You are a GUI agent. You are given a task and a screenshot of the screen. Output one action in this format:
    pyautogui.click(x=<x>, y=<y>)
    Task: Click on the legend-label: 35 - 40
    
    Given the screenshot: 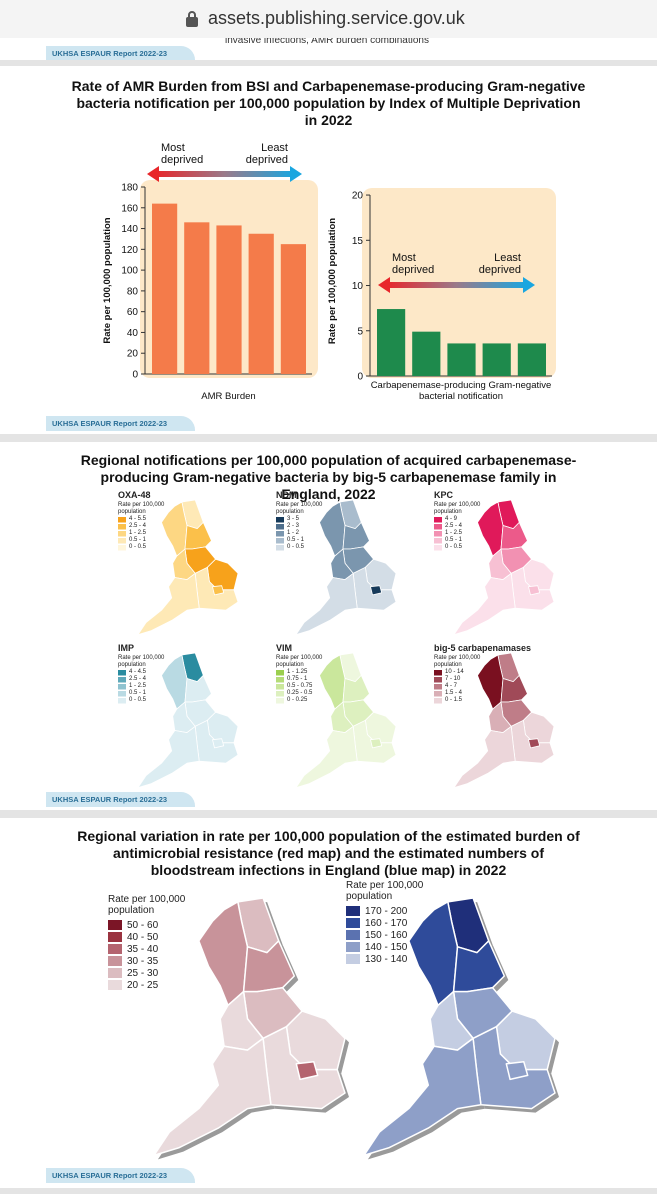 What is the action you would take?
    pyautogui.click(x=143, y=949)
    